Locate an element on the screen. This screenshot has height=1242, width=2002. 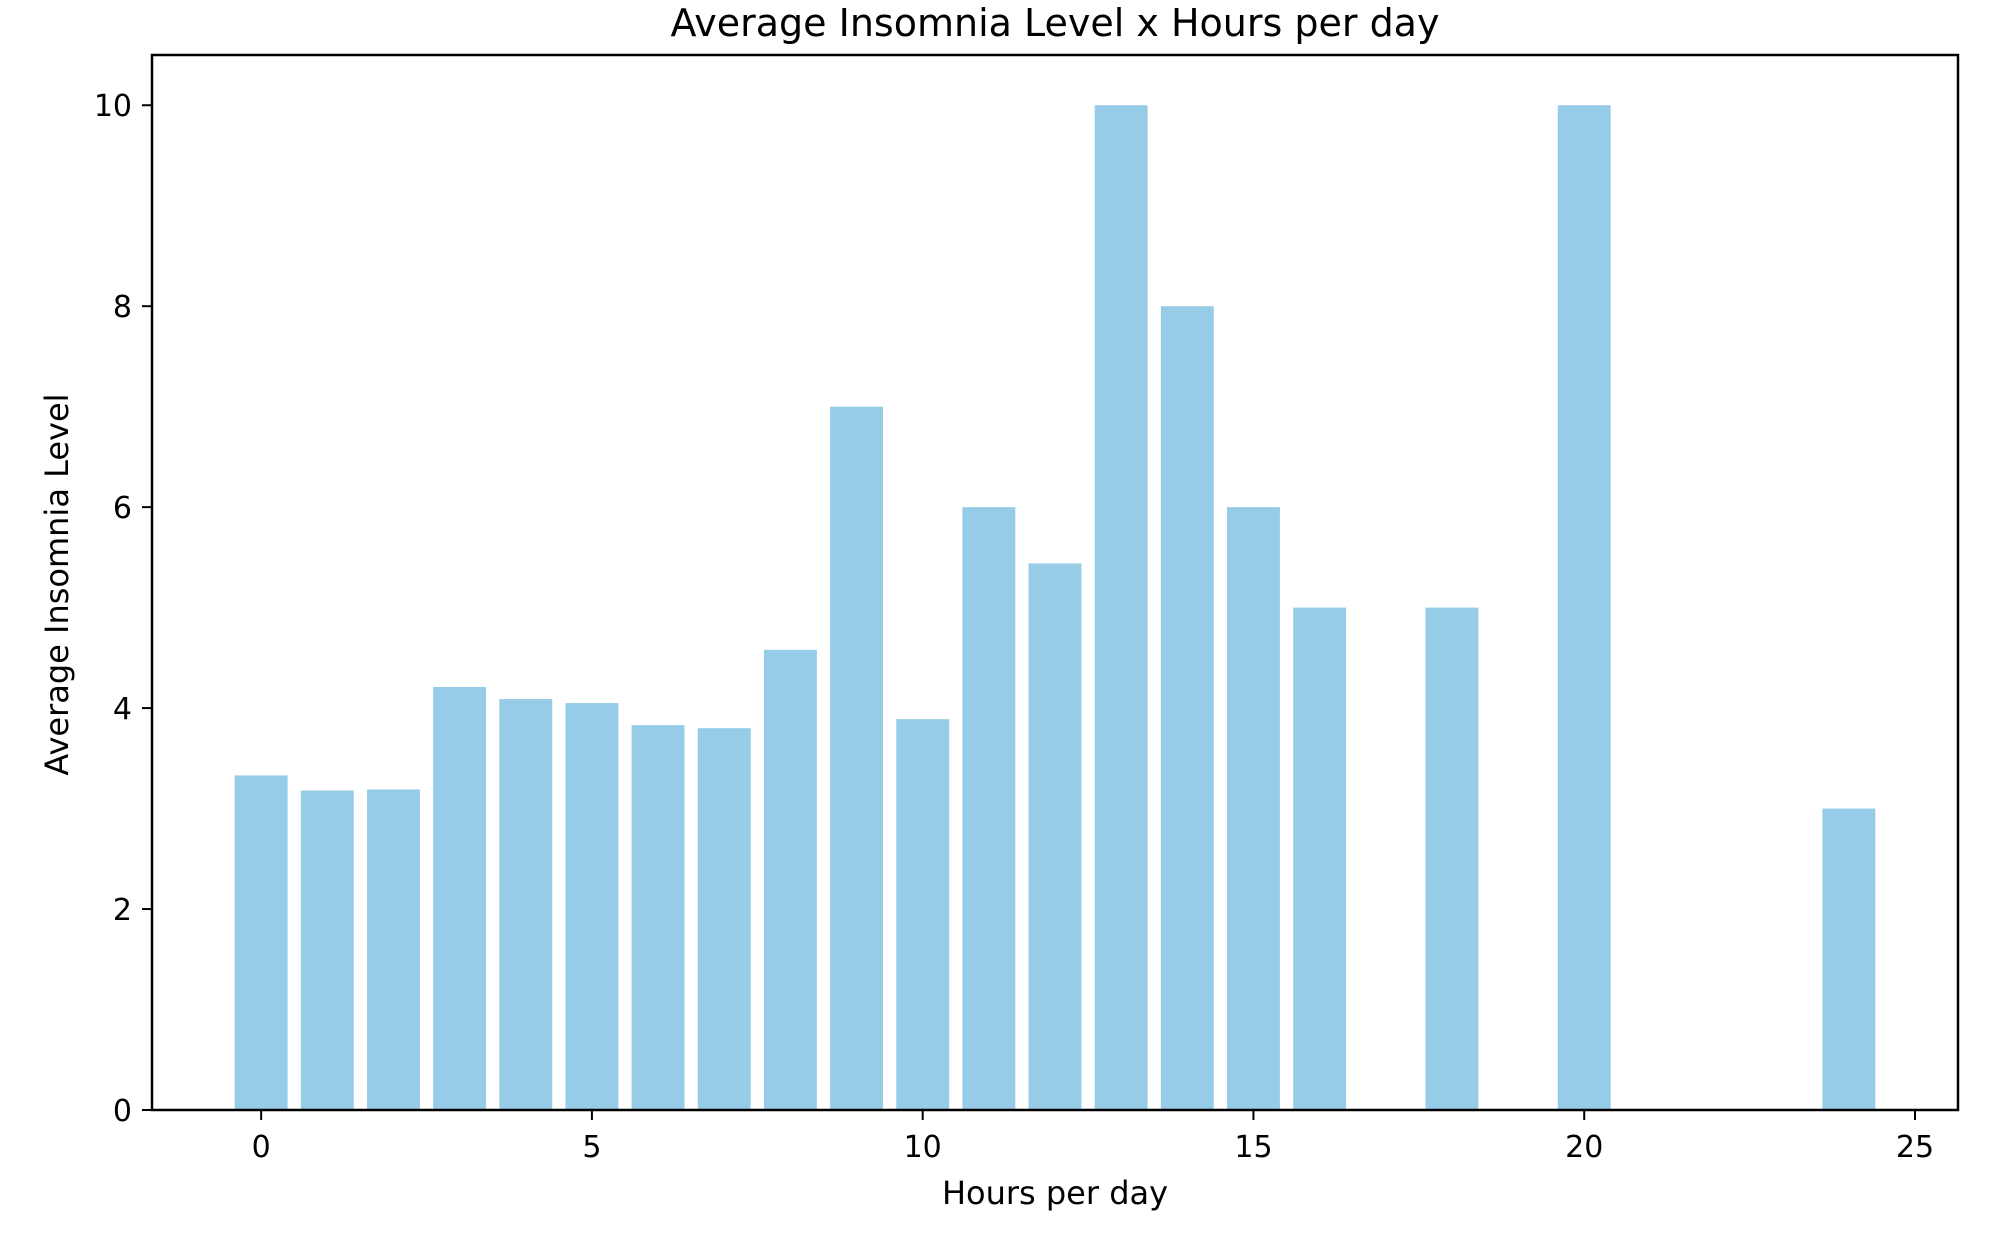
x-axis-label: Hours per day is located at coordinates (1055, 1193).